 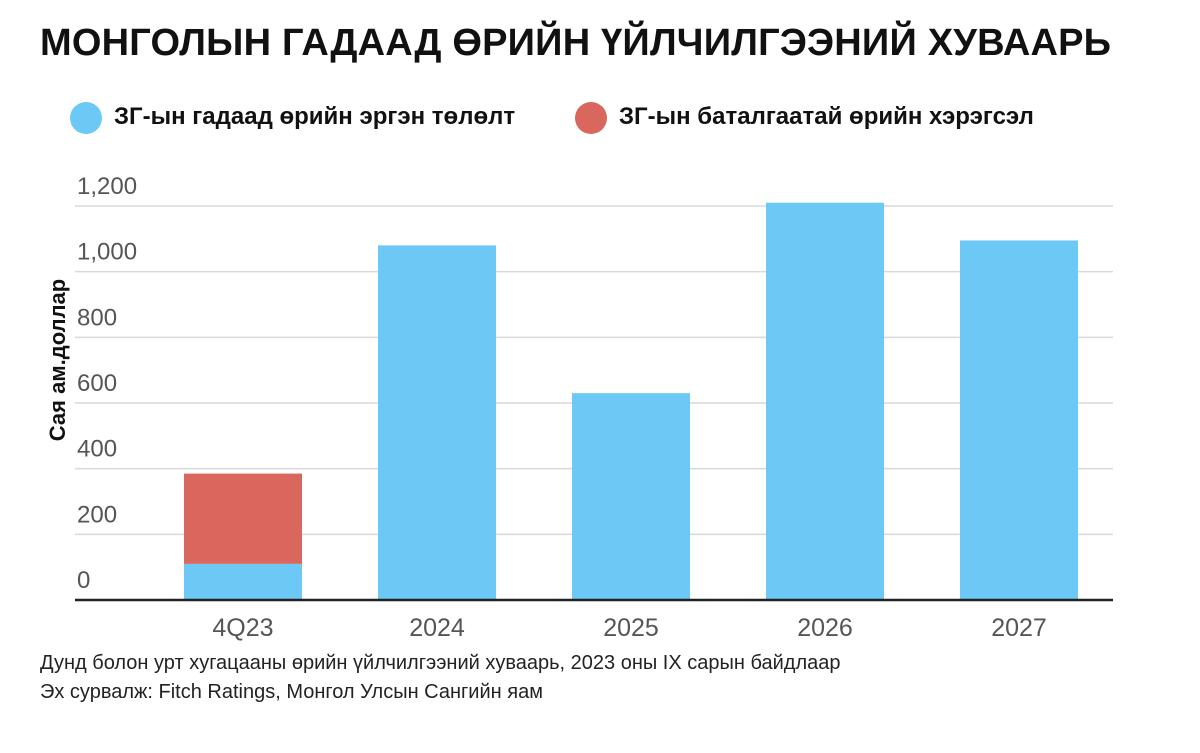 I want to click on y-tick-label: 200, so click(x=97, y=514).